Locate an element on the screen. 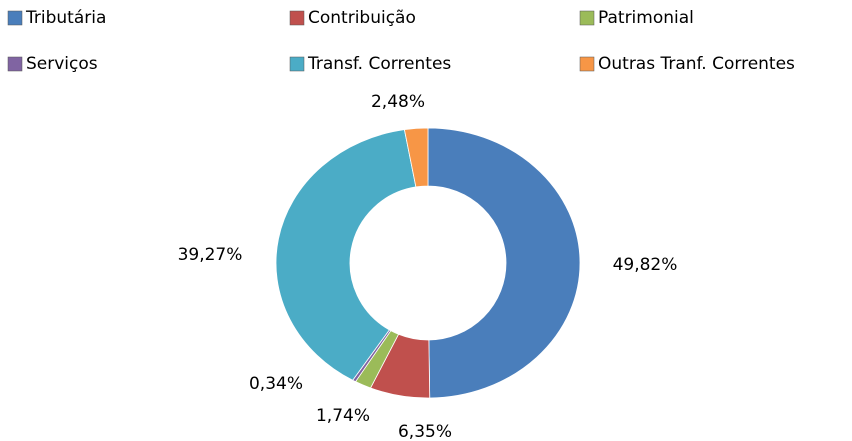  data-label: 1,74% is located at coordinates (343, 416).